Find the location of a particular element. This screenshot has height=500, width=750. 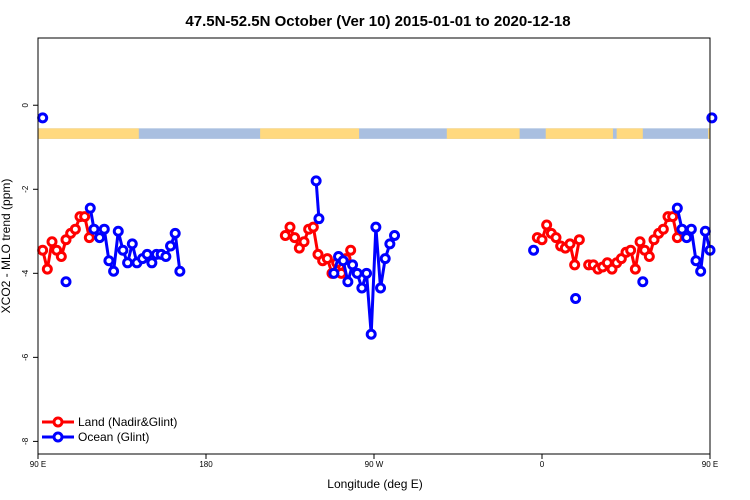

legend: Land (Nadir&Glint) Ocean (Glint) is located at coordinates (109, 429).